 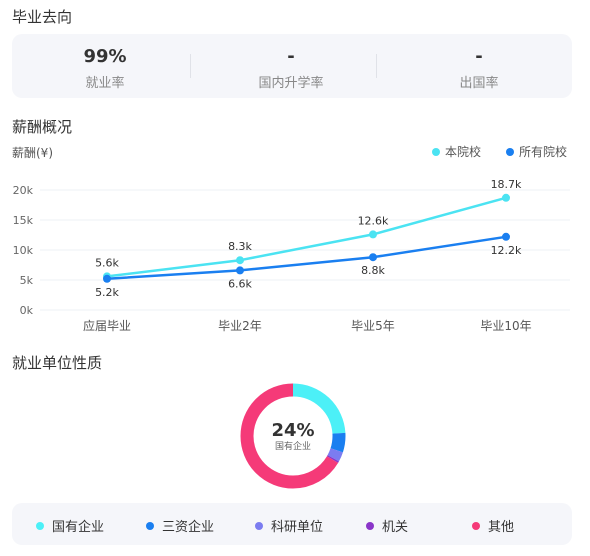 What do you see at coordinates (506, 184) in the screenshot?
I see `data-label: 18.7k` at bounding box center [506, 184].